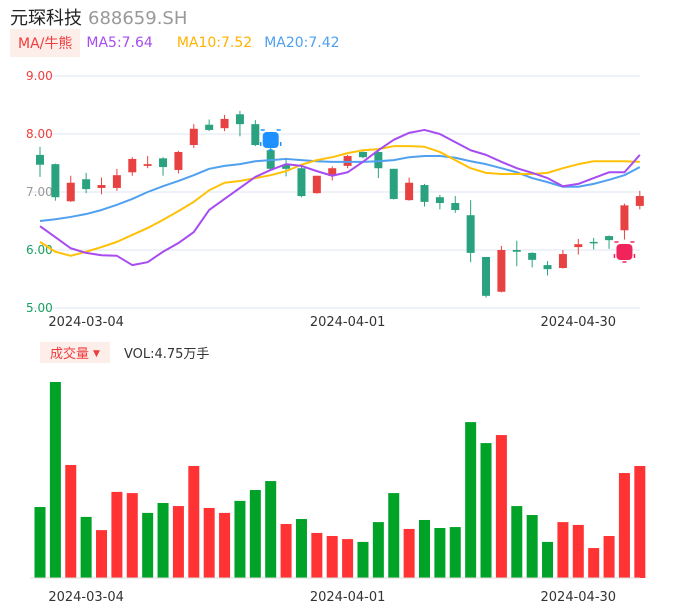 The image size is (686, 606). I want to click on volume-toggle-button: 成交量 ▼, so click(75, 352).